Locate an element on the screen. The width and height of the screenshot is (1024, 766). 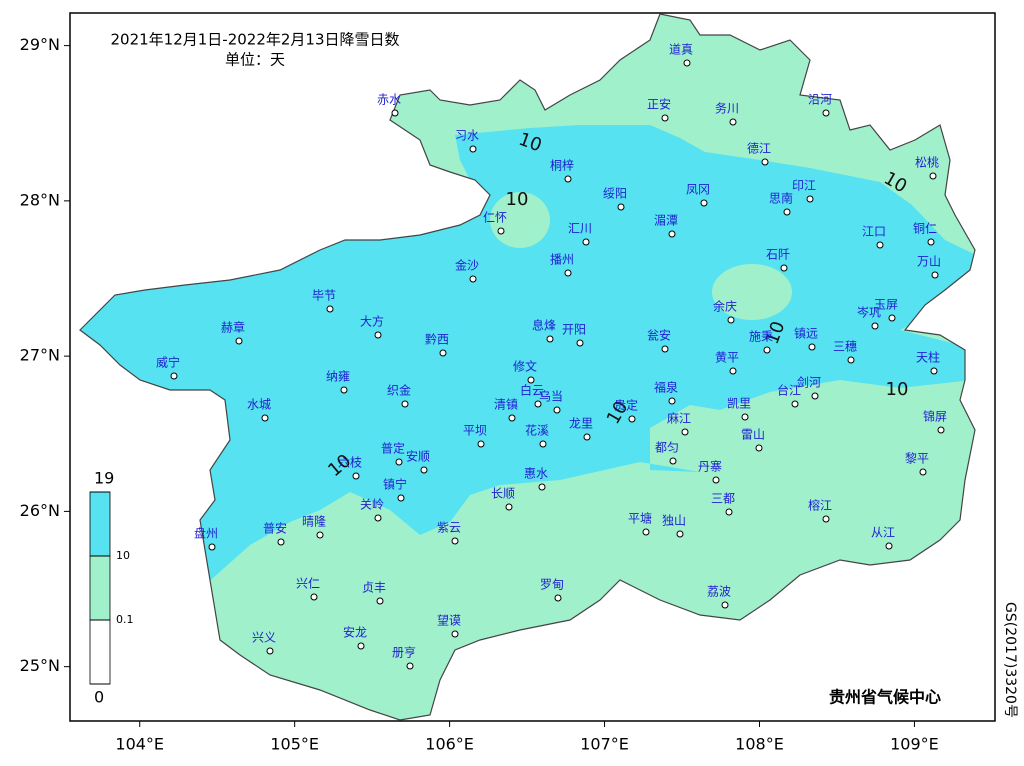
station-label: 贵定 is located at coordinates (626, 405).